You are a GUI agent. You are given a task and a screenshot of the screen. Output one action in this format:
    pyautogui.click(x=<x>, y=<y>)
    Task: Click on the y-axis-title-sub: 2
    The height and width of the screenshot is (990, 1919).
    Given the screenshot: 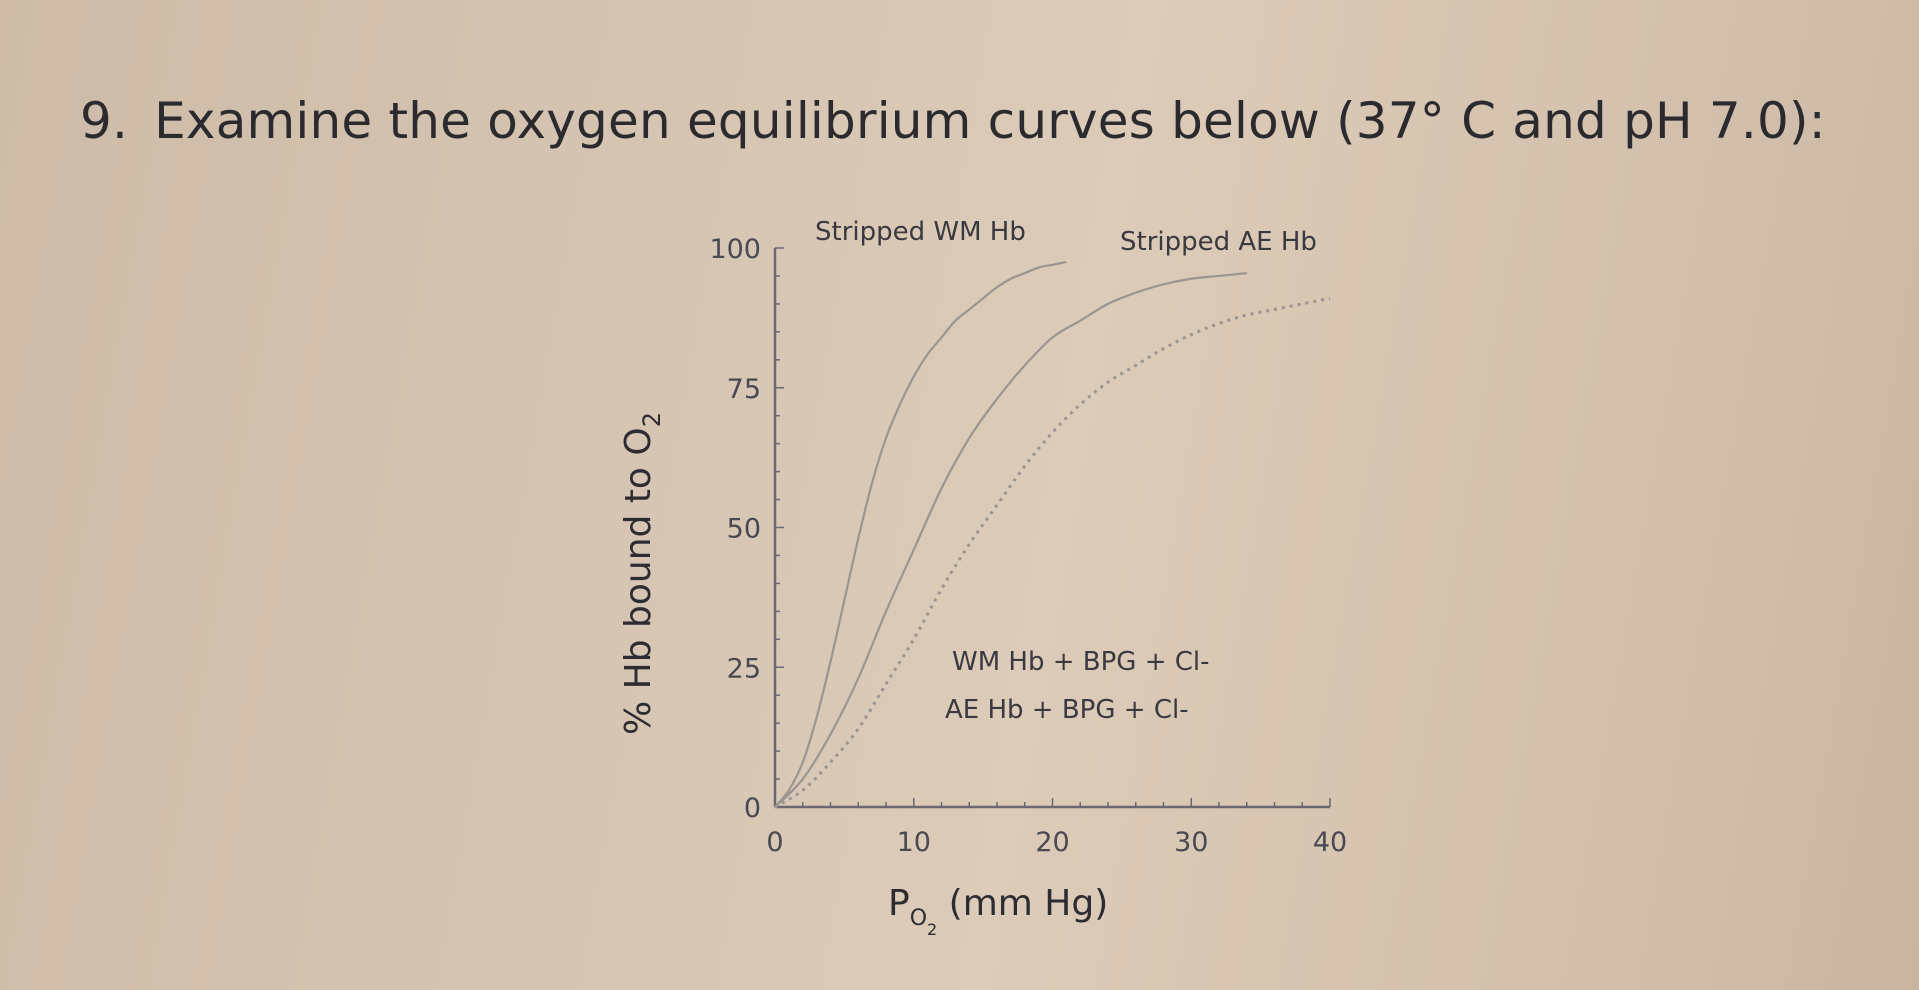 What is the action you would take?
    pyautogui.click(x=652, y=419)
    